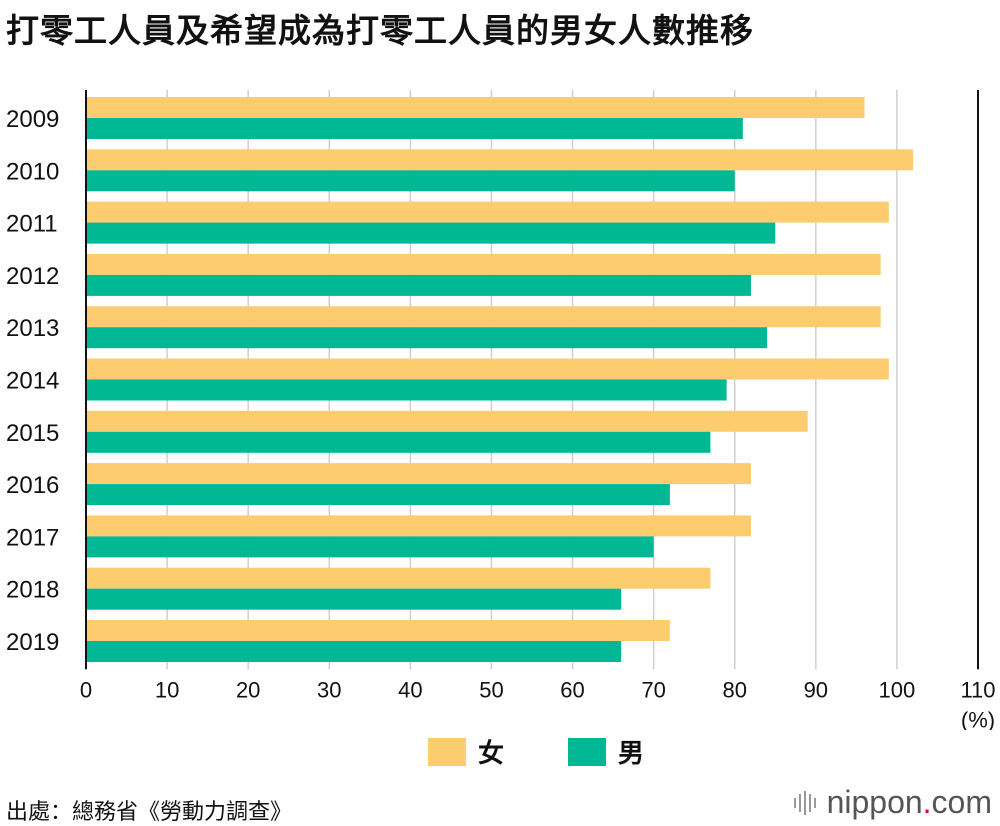 The height and width of the screenshot is (826, 1000). Describe the element at coordinates (631, 754) in the screenshot. I see `legend-label-male: 男` at that location.